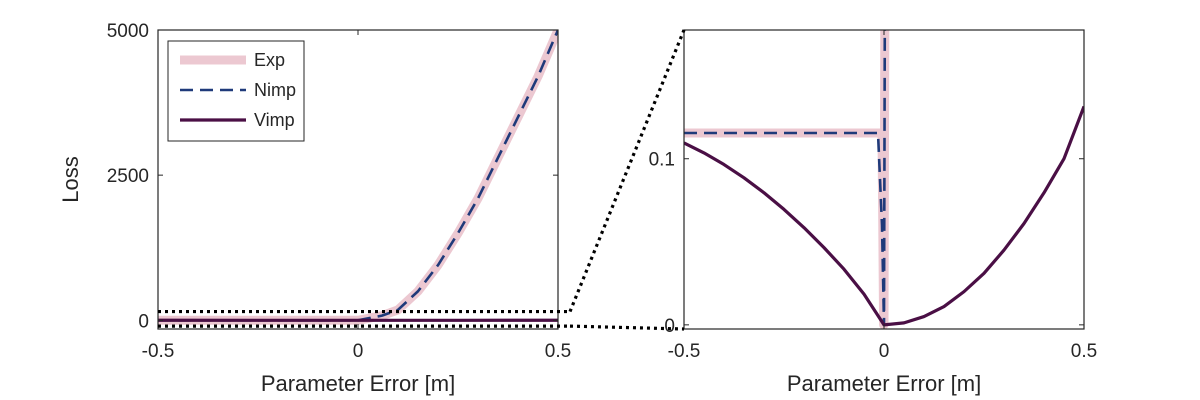 The width and height of the screenshot is (1200, 400). Describe the element at coordinates (70, 179) in the screenshot. I see `y-axis-label: Loss` at that location.